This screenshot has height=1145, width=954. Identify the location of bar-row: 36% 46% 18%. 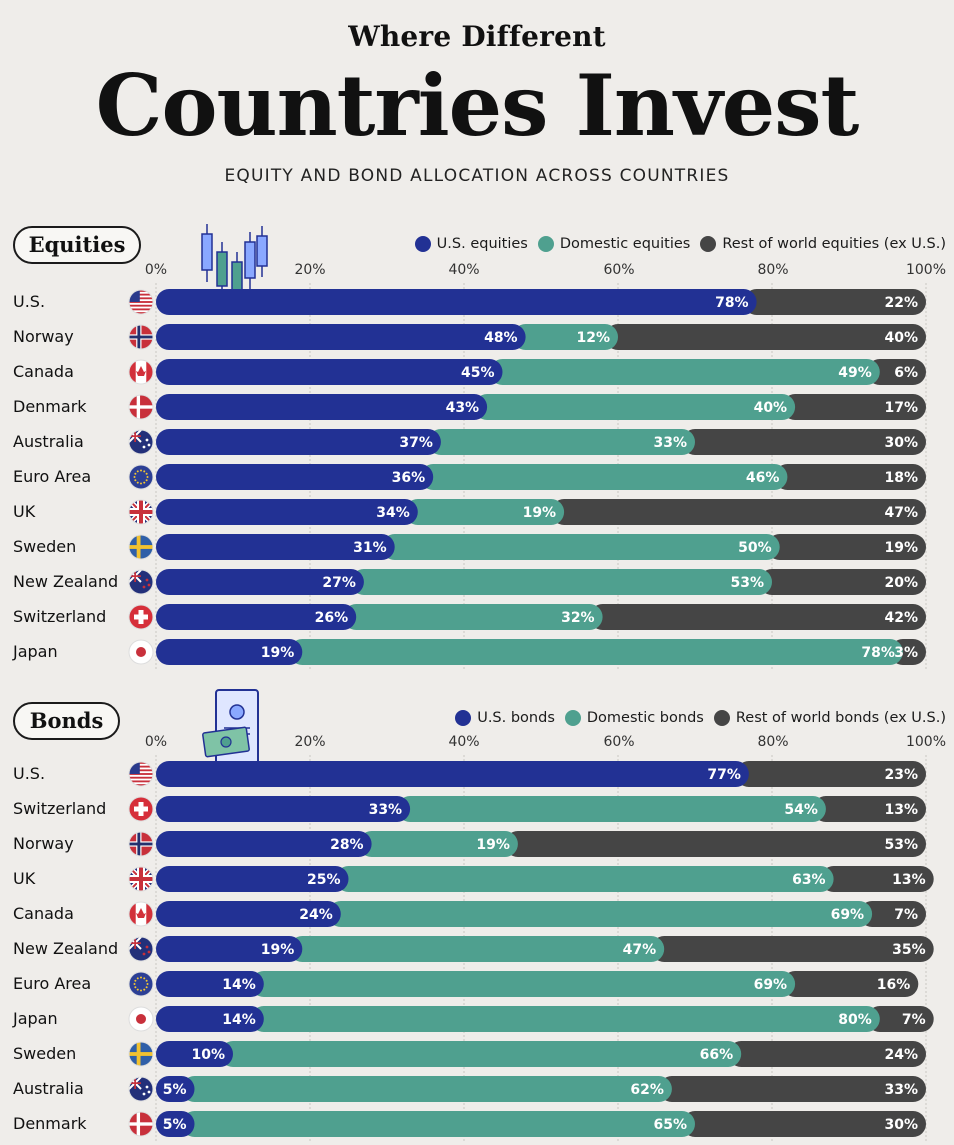
(541, 477).